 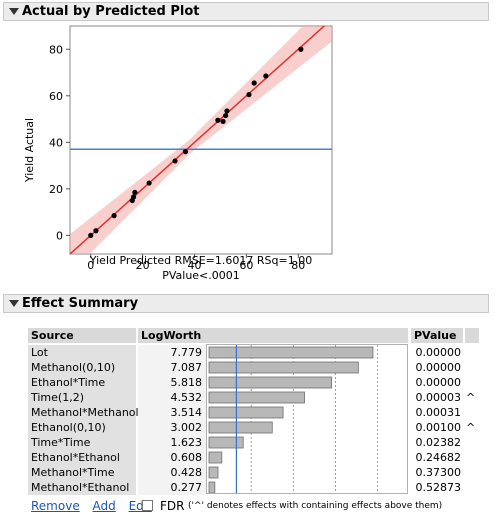 What do you see at coordinates (82, 442) in the screenshot?
I see `source-cell: Time*Time` at bounding box center [82, 442].